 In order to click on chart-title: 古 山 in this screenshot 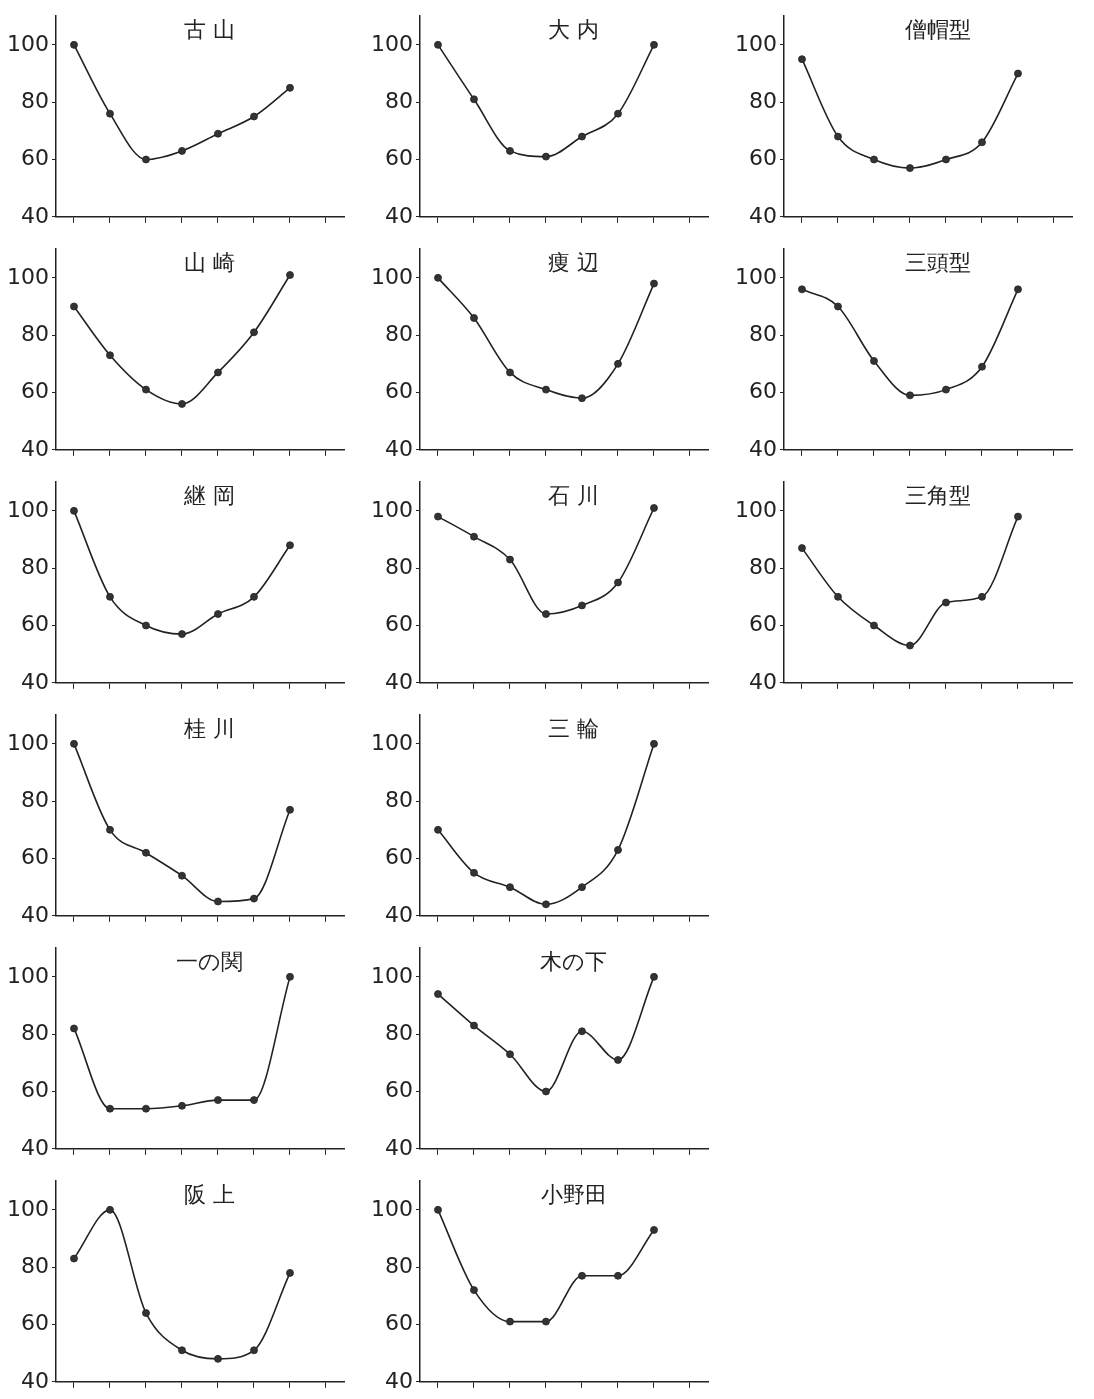, I will do `click(210, 29)`.